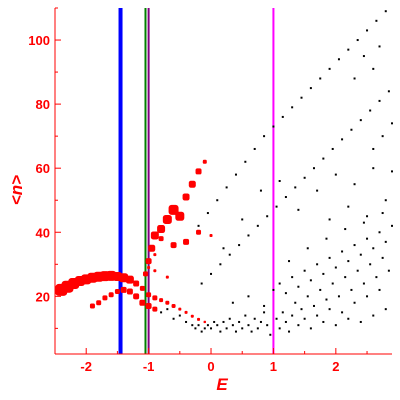  I want to click on y-tick-label-0: 20, so click(43, 296).